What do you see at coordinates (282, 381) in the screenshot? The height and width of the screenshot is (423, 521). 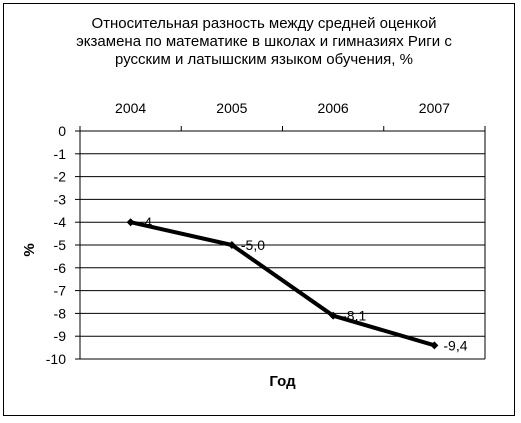 I see `x-axis-title: Год` at bounding box center [282, 381].